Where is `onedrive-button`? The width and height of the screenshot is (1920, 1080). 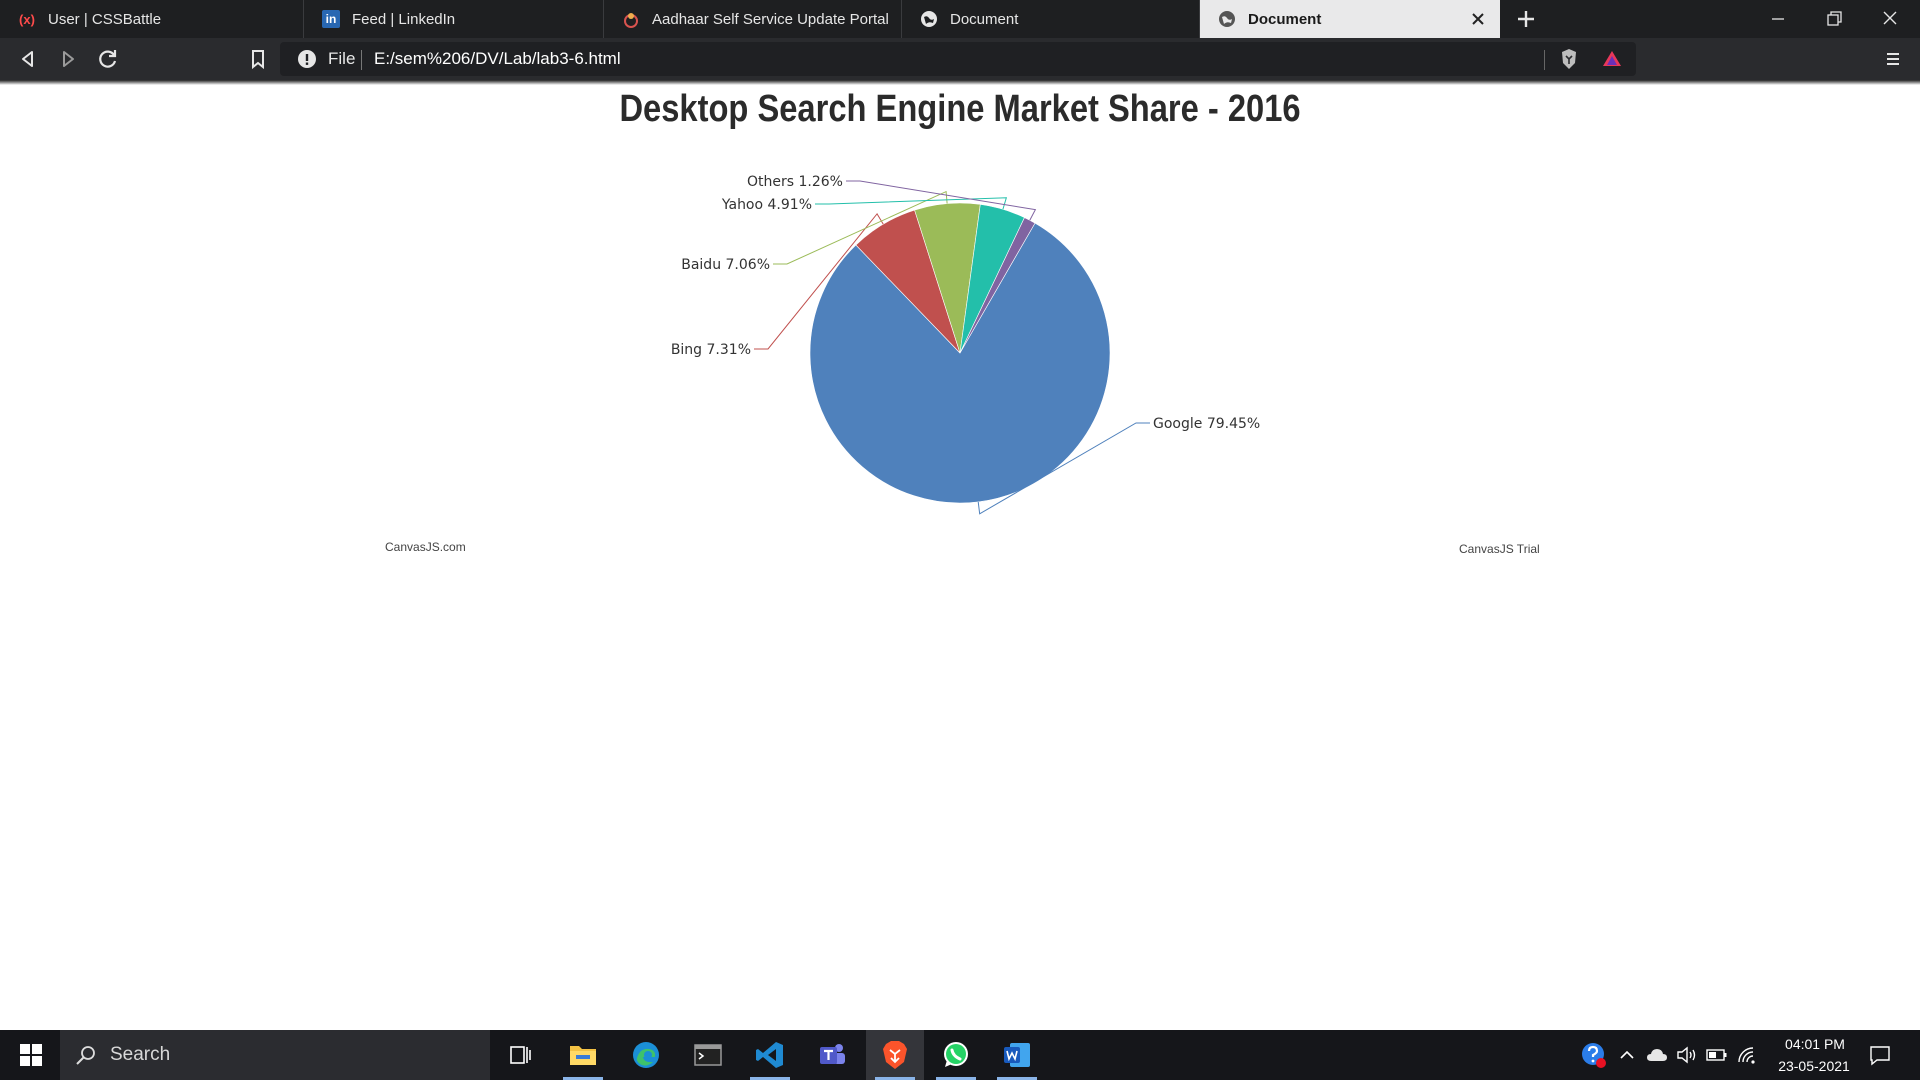 onedrive-button is located at coordinates (1657, 1055).